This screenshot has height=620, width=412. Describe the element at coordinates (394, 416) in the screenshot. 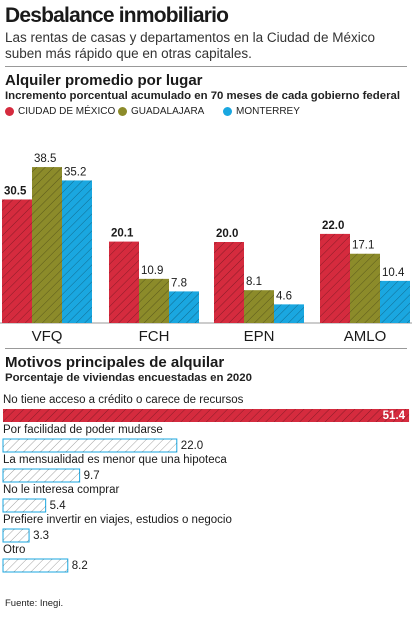

I see `bar-value-label: 51.4` at that location.